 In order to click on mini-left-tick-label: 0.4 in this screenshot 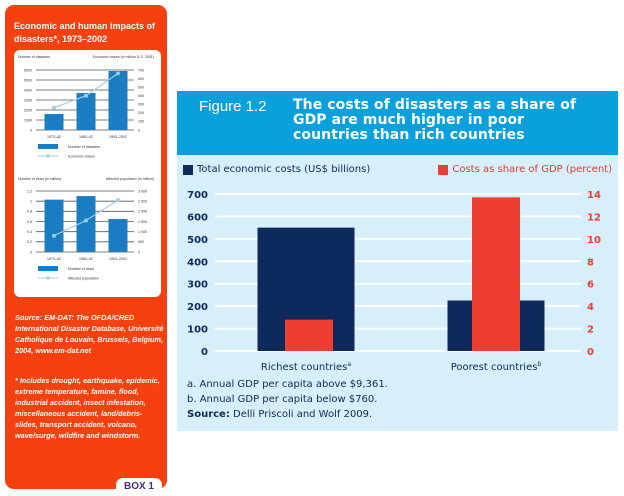, I will do `click(29, 232)`.